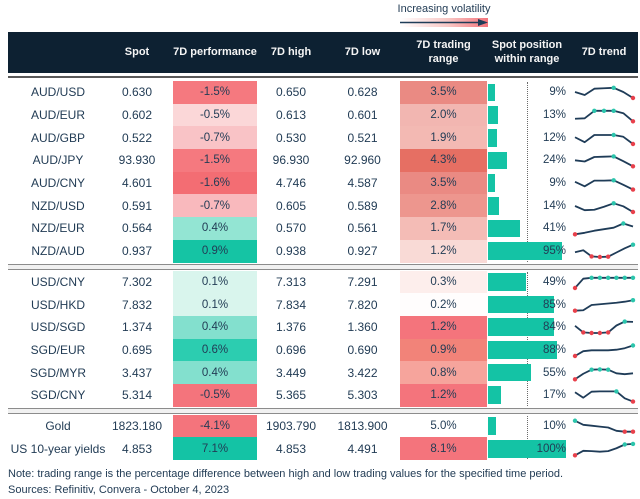 This screenshot has height=499, width=640. What do you see at coordinates (323, 327) in the screenshot?
I see `table-row: USD/SGD 1.374 0.4% 1.376 1.360 1.2% 84%` at bounding box center [323, 327].